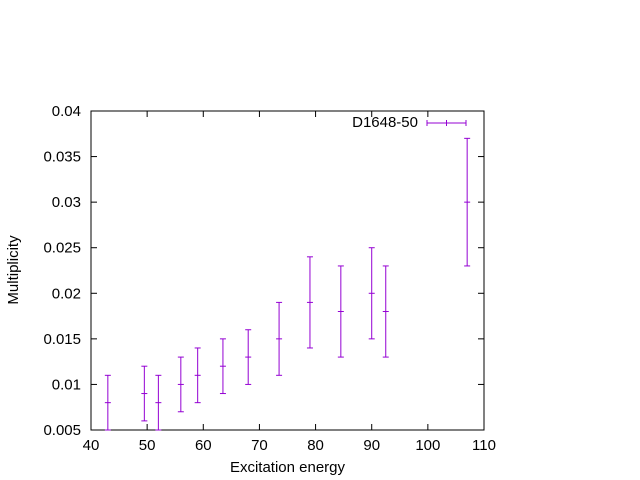  I want to click on y-tick-labels: 0.005 0.01 0.015 0.02 0.025 0.03 0.035 0.04, so click(62, 271).